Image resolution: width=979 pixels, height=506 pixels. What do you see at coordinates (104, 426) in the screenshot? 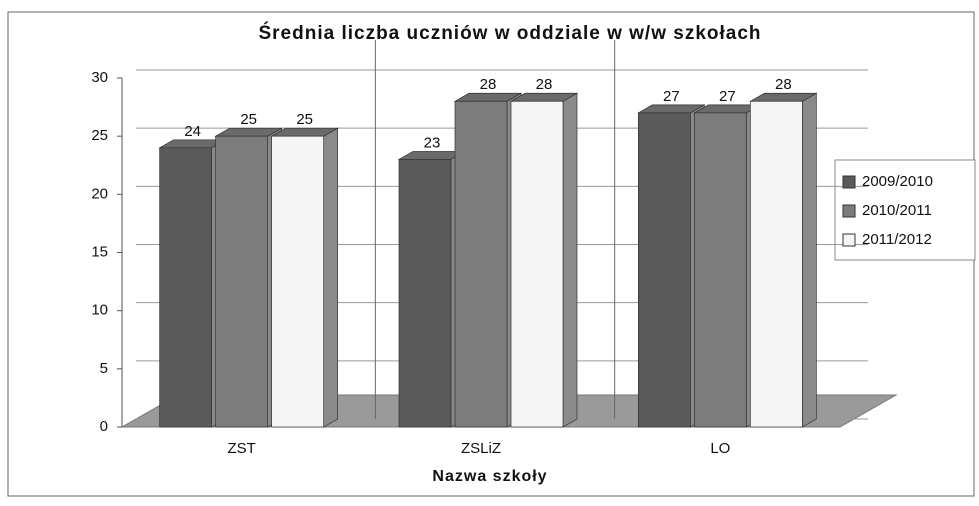
I see `y-tick-label: 0` at bounding box center [104, 426].